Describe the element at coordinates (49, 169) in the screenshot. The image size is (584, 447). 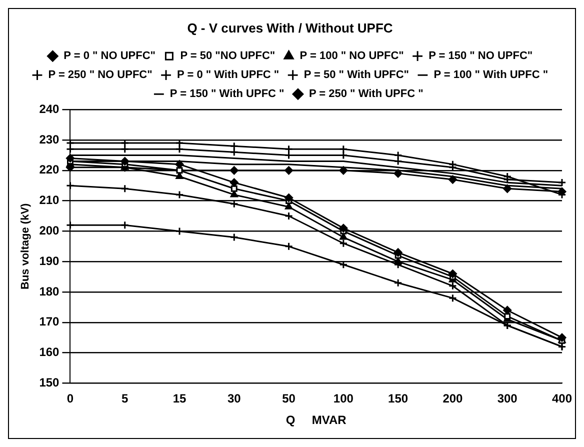
I see `y-tick-label: 220` at that location.